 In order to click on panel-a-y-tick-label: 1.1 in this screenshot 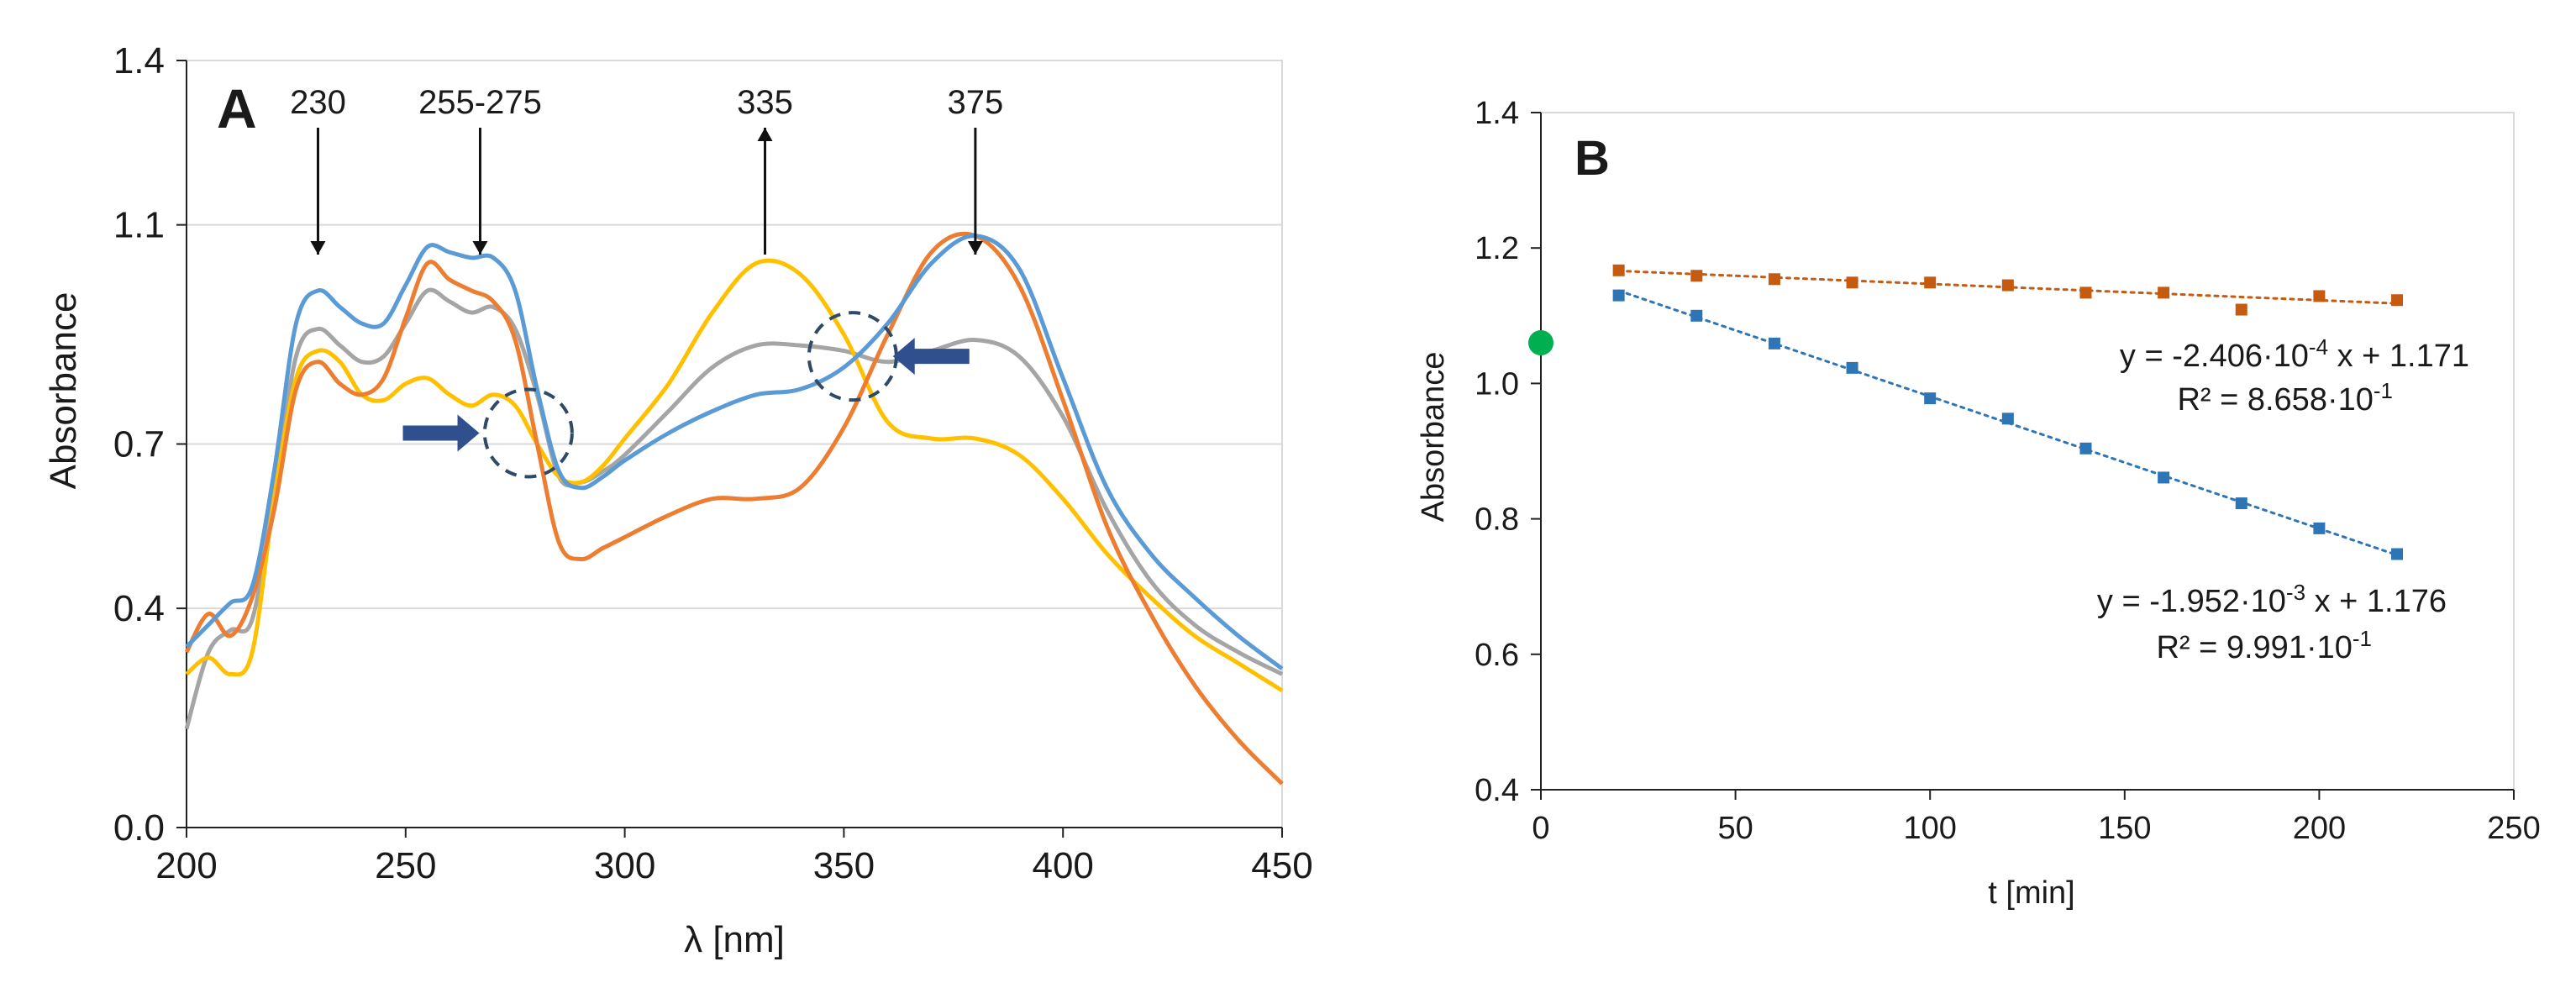, I will do `click(139, 225)`.